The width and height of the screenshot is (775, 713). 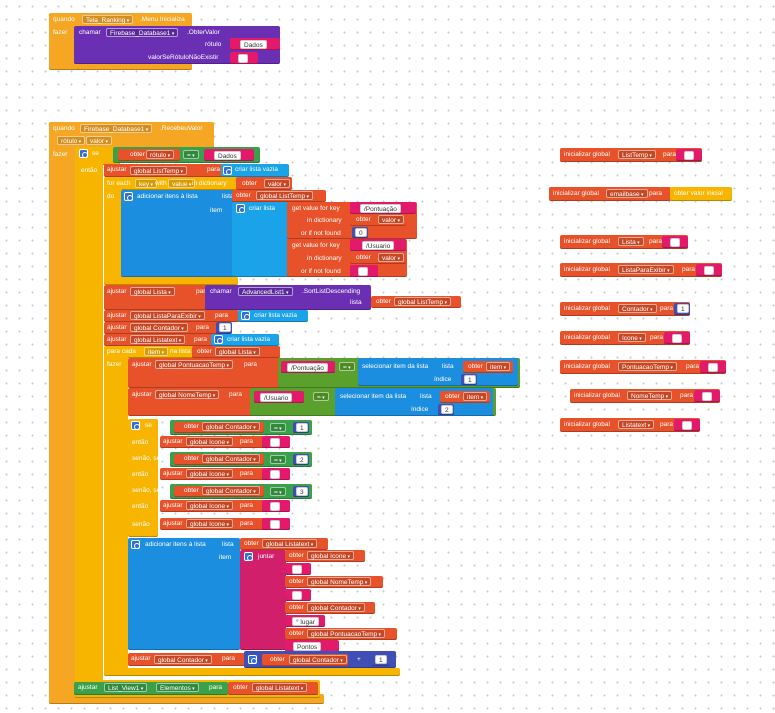 What do you see at coordinates (183, 659) in the screenshot?
I see `var-inc-dropdown: global Contador` at bounding box center [183, 659].